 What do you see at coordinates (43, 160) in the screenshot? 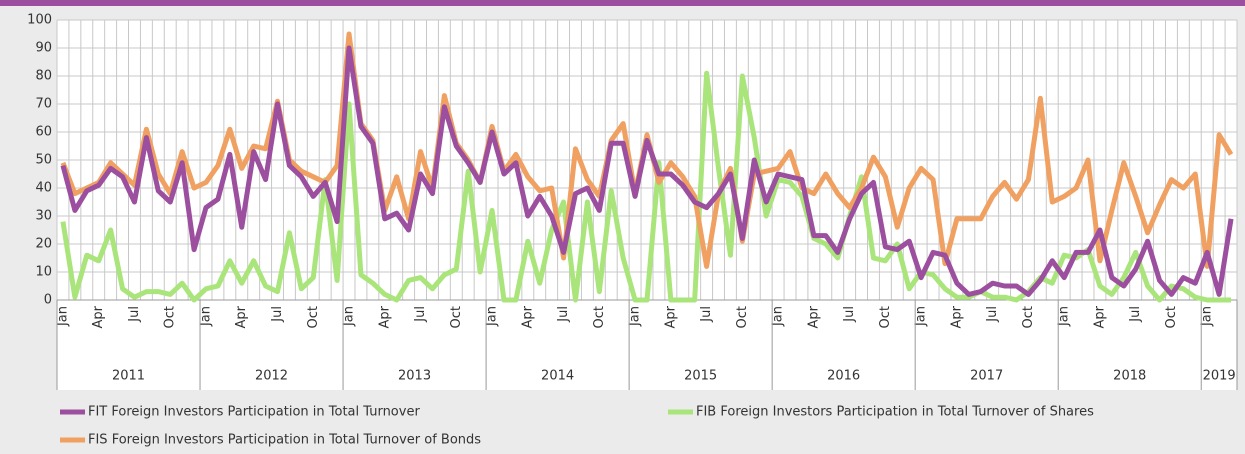
I see `y-tick-label: 50` at bounding box center [43, 160].